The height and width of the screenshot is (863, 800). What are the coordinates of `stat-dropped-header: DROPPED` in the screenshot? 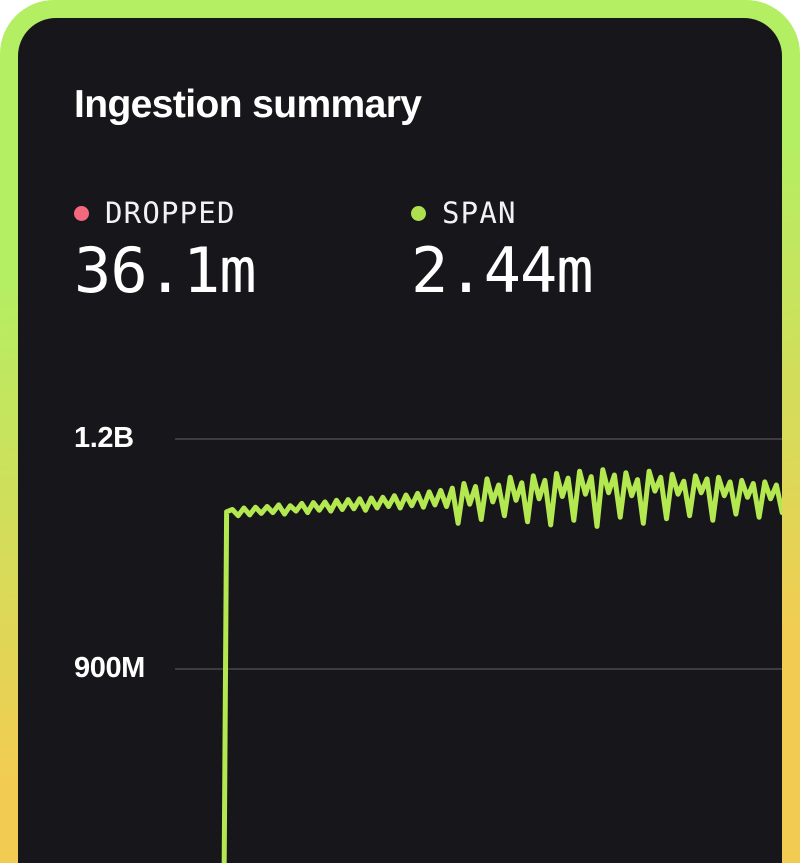 It's located at (165, 213).